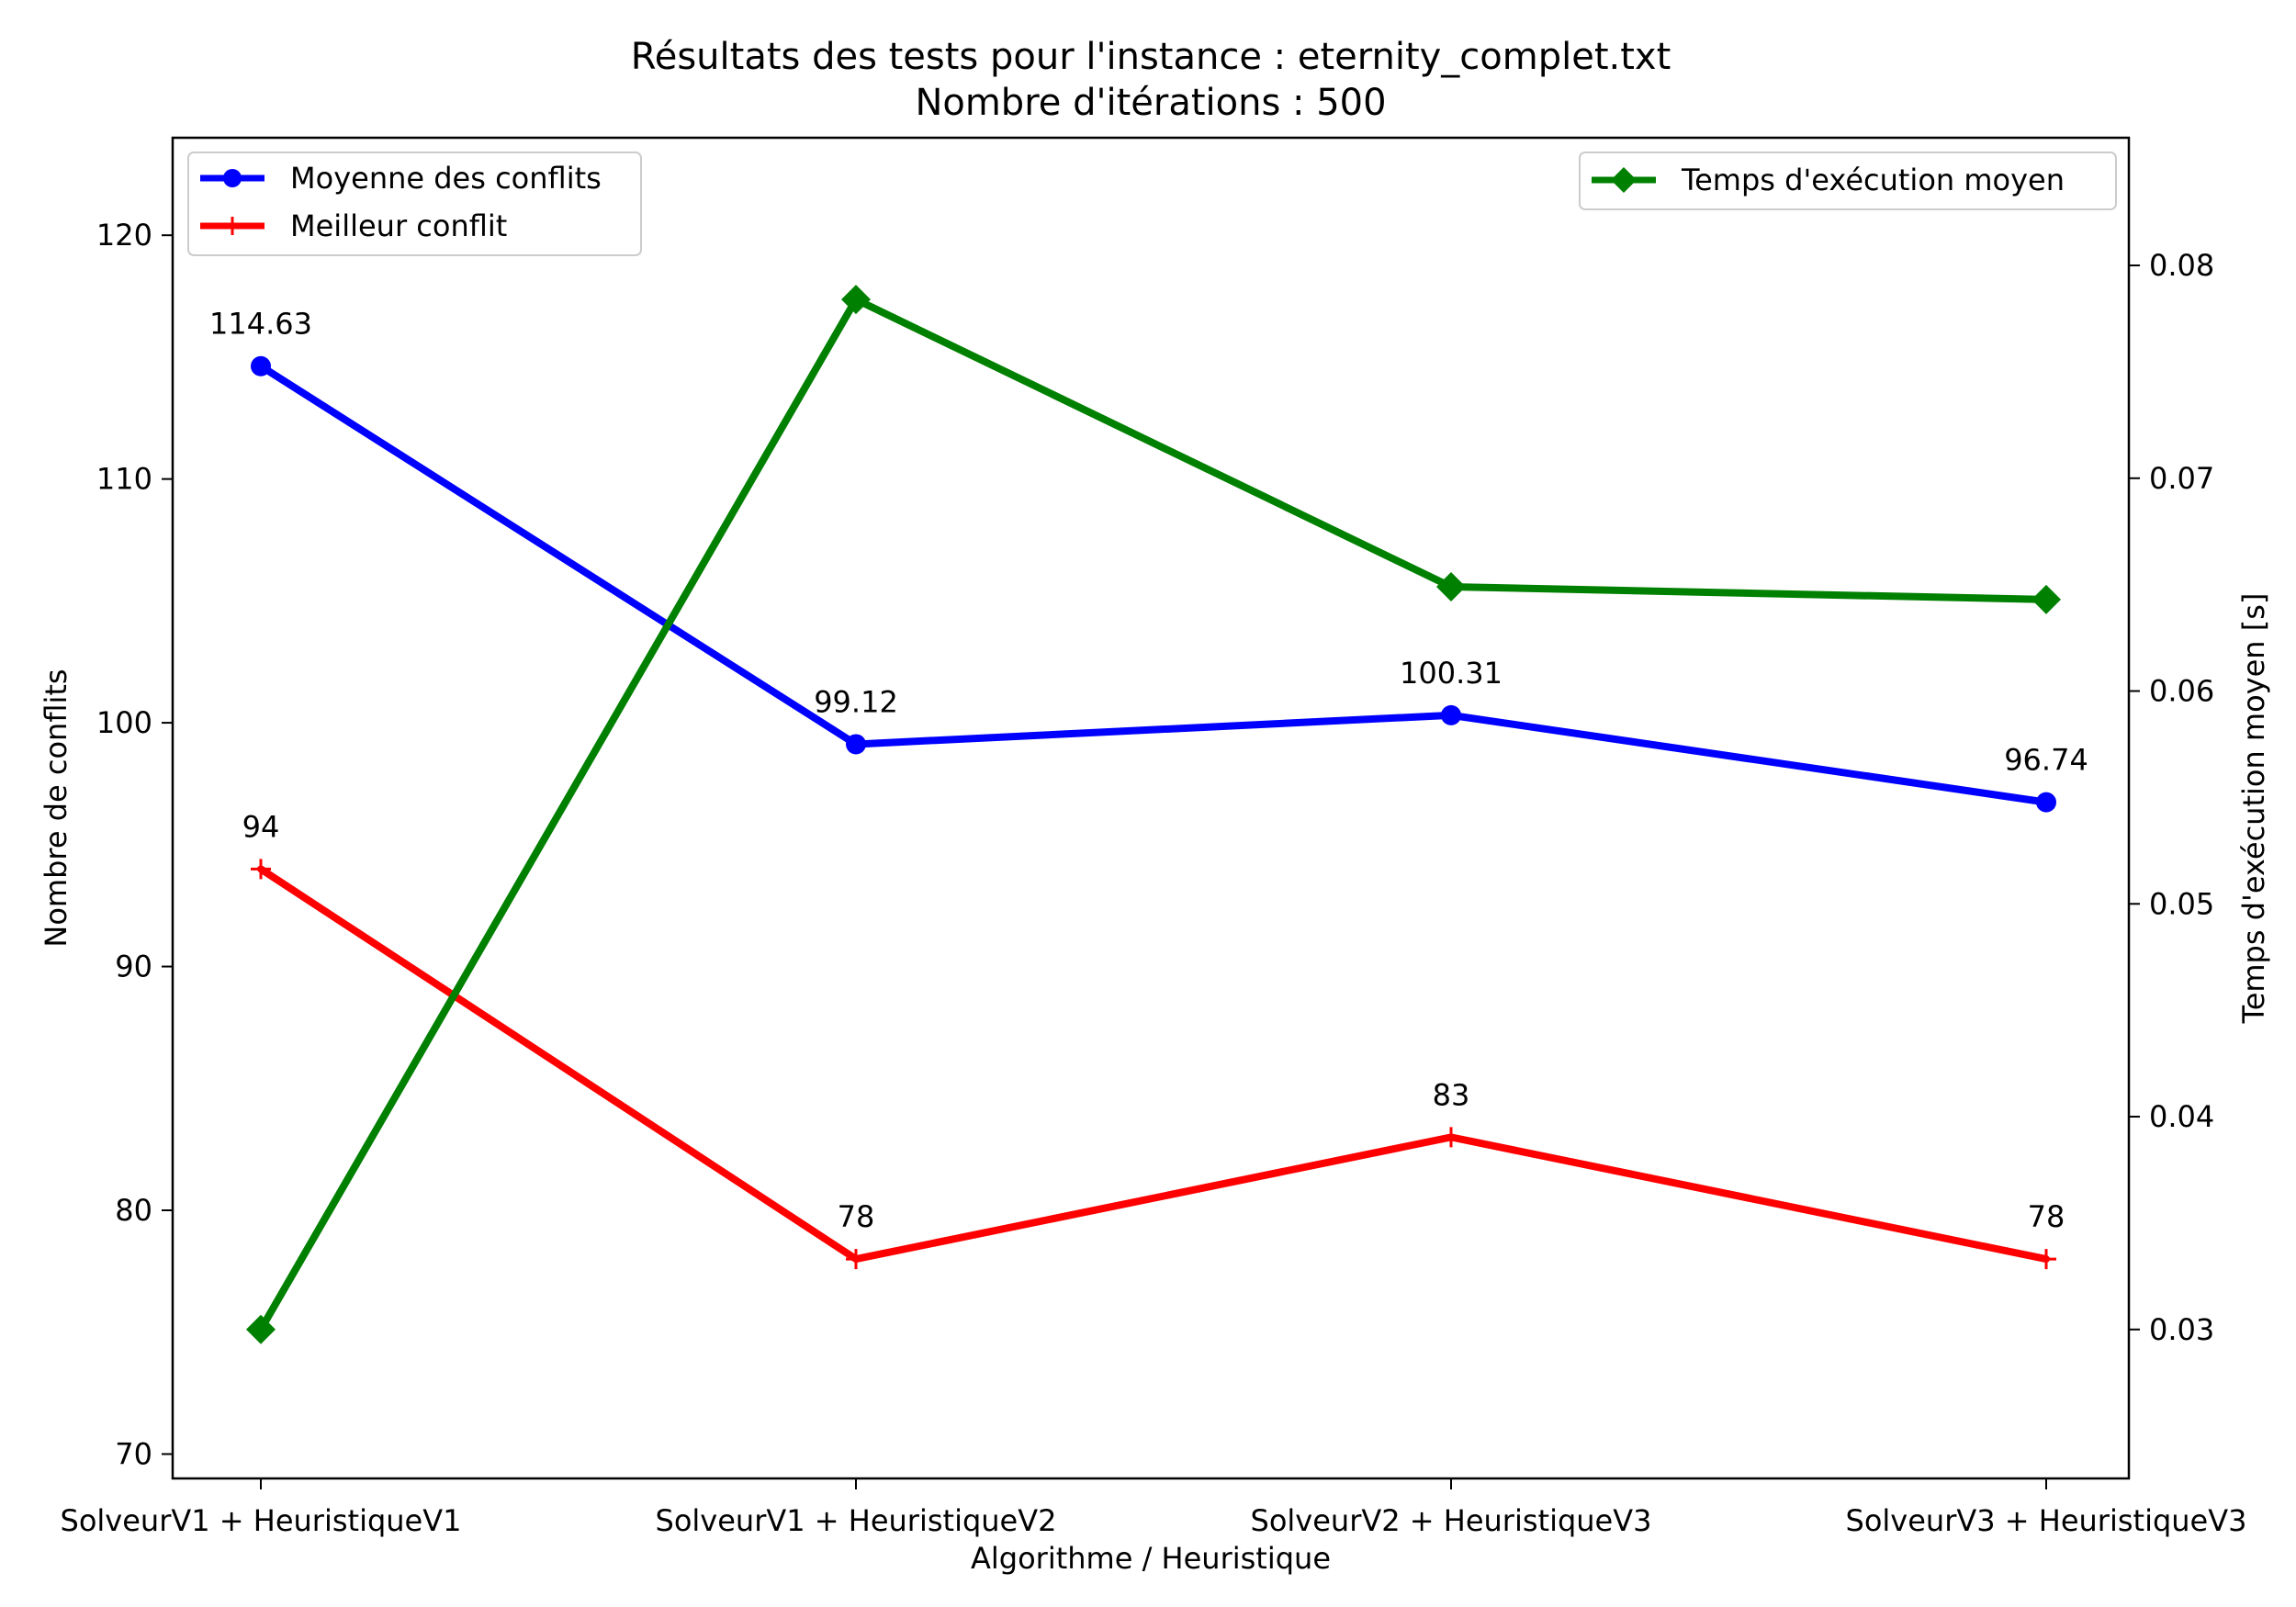 This screenshot has height=1607, width=2296. What do you see at coordinates (134, 1453) in the screenshot?
I see `y-left-tick-label: 70` at bounding box center [134, 1453].